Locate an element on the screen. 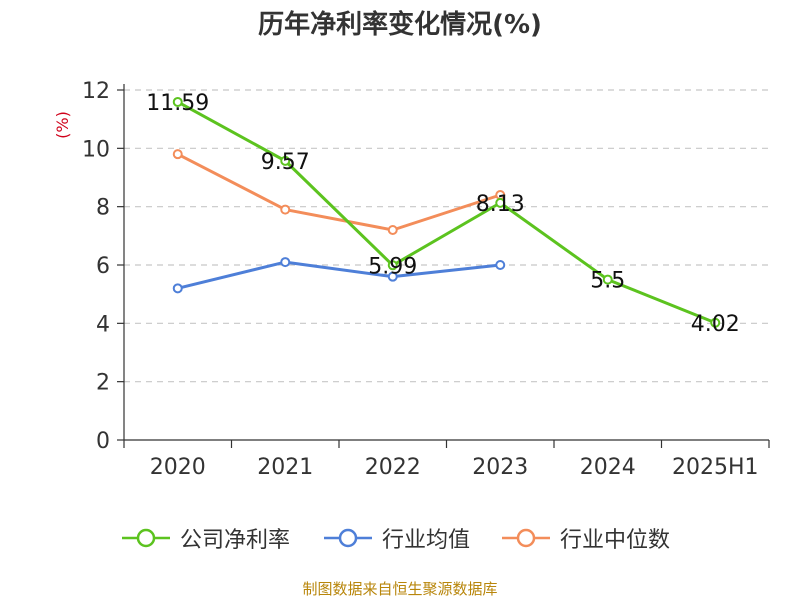  y-tick-label: 12 is located at coordinates (96, 91).